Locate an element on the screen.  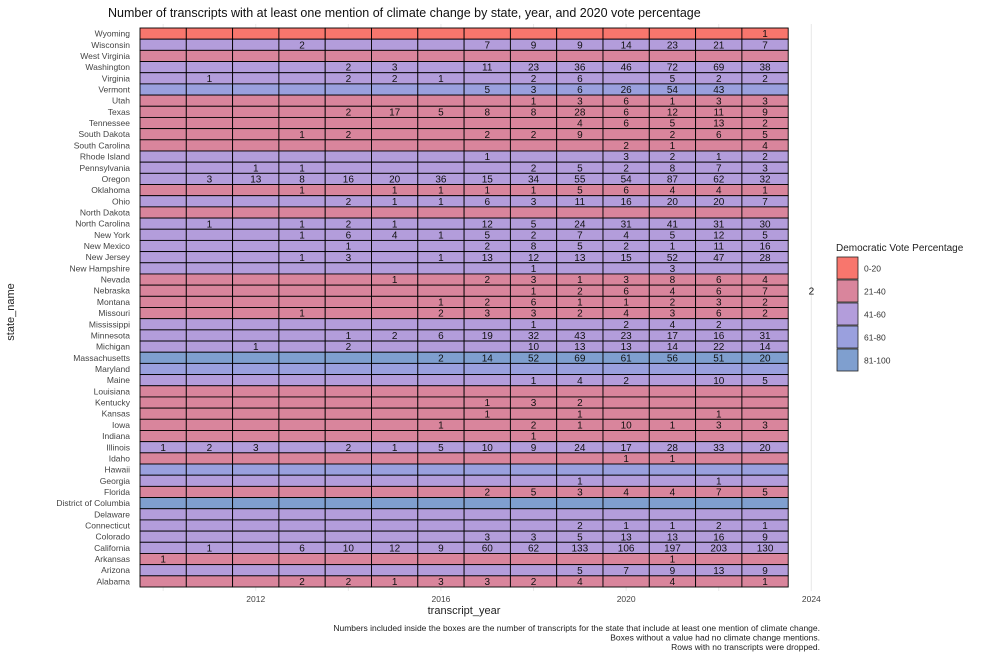
state-label: New Mexico is located at coordinates (107, 246).